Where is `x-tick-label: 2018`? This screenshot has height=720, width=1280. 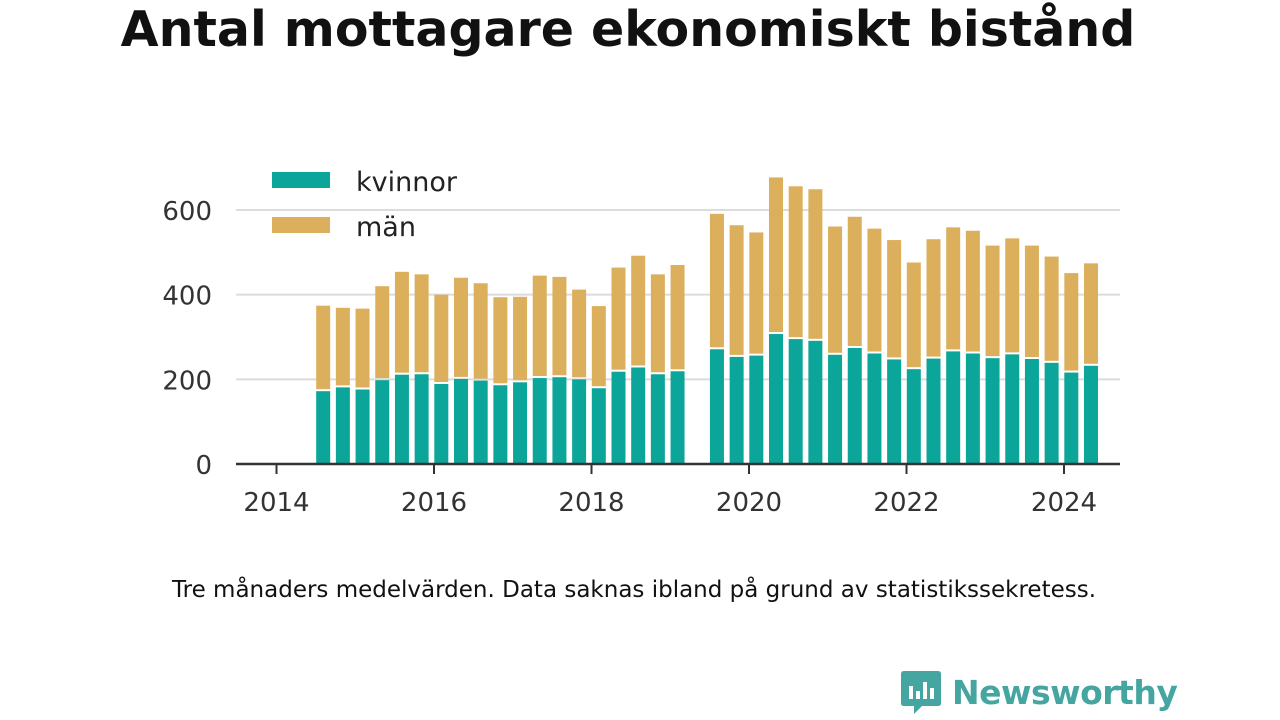 x-tick-label: 2018 is located at coordinates (591, 503).